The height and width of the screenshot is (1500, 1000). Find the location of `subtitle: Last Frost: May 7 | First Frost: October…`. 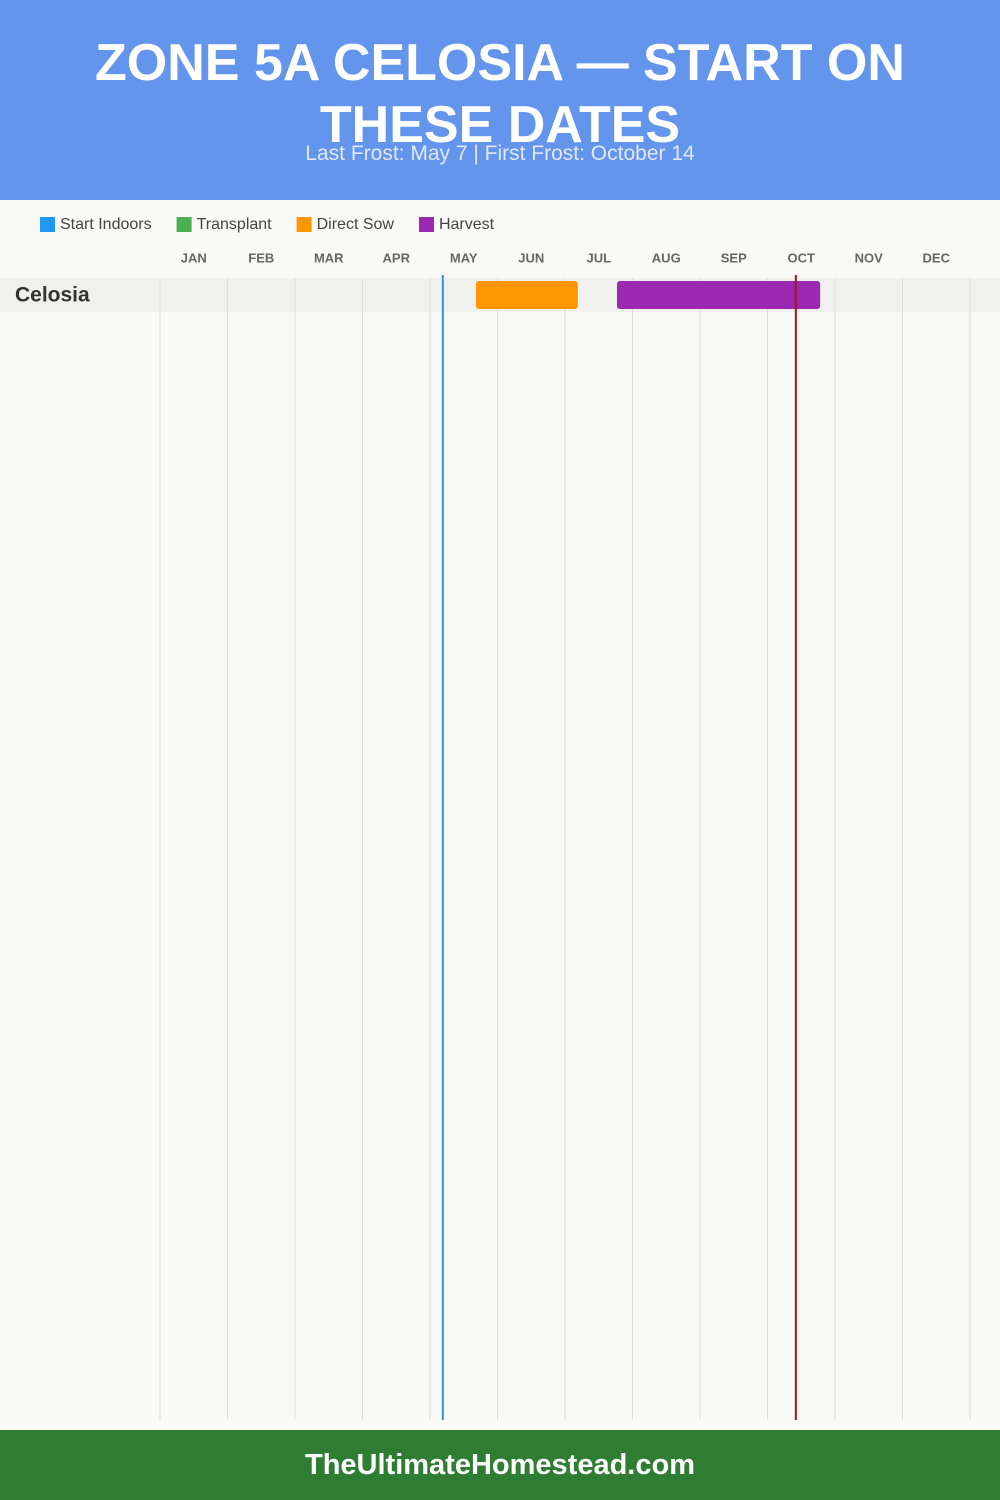

subtitle: Last Frost: May 7 | First Frost: October… is located at coordinates (500, 153).